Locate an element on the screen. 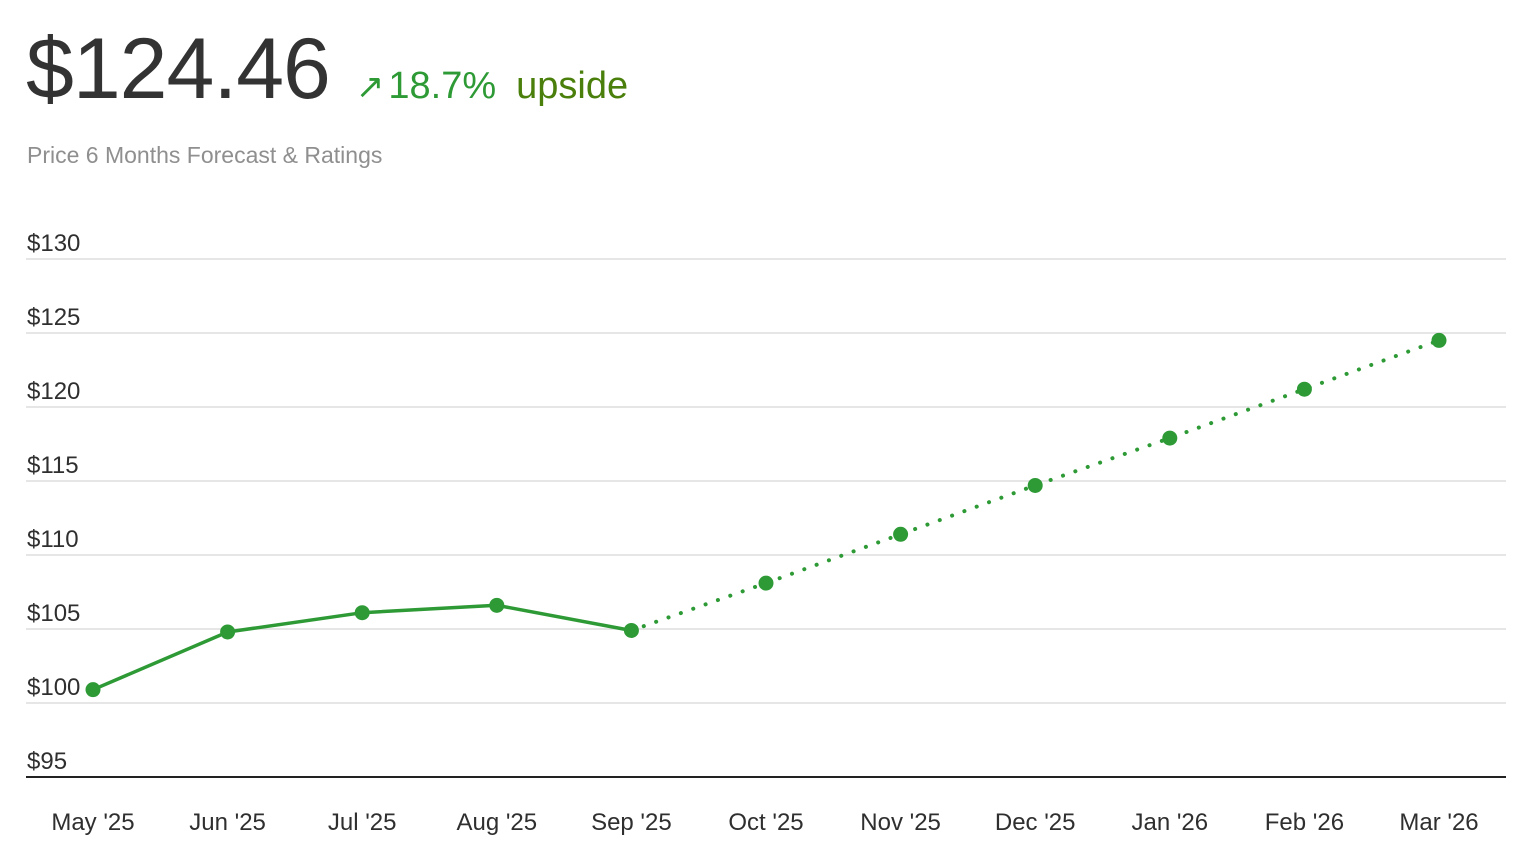 This screenshot has width=1528, height=868. y-tick-label: $95 is located at coordinates (47, 761).